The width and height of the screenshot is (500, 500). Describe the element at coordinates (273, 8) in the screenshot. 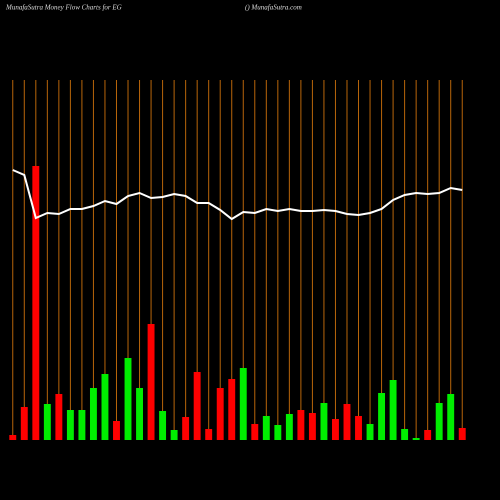

I see `chart-subtitle: () MunafaSutra.com` at that location.